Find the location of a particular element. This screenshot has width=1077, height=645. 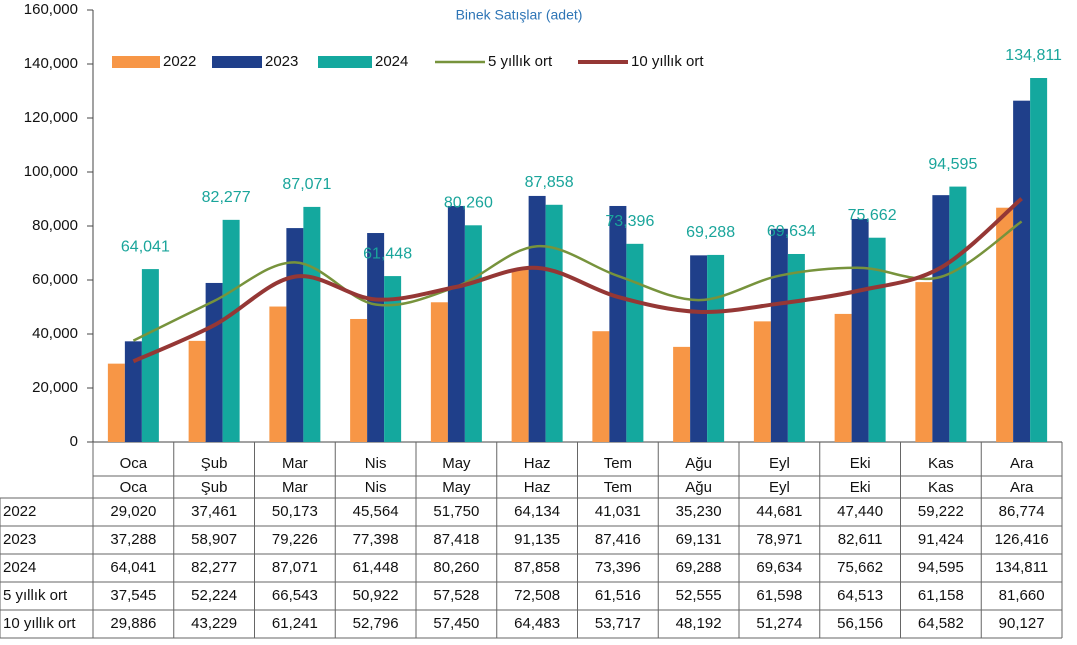

table-cell: 29,886 is located at coordinates (133, 623).